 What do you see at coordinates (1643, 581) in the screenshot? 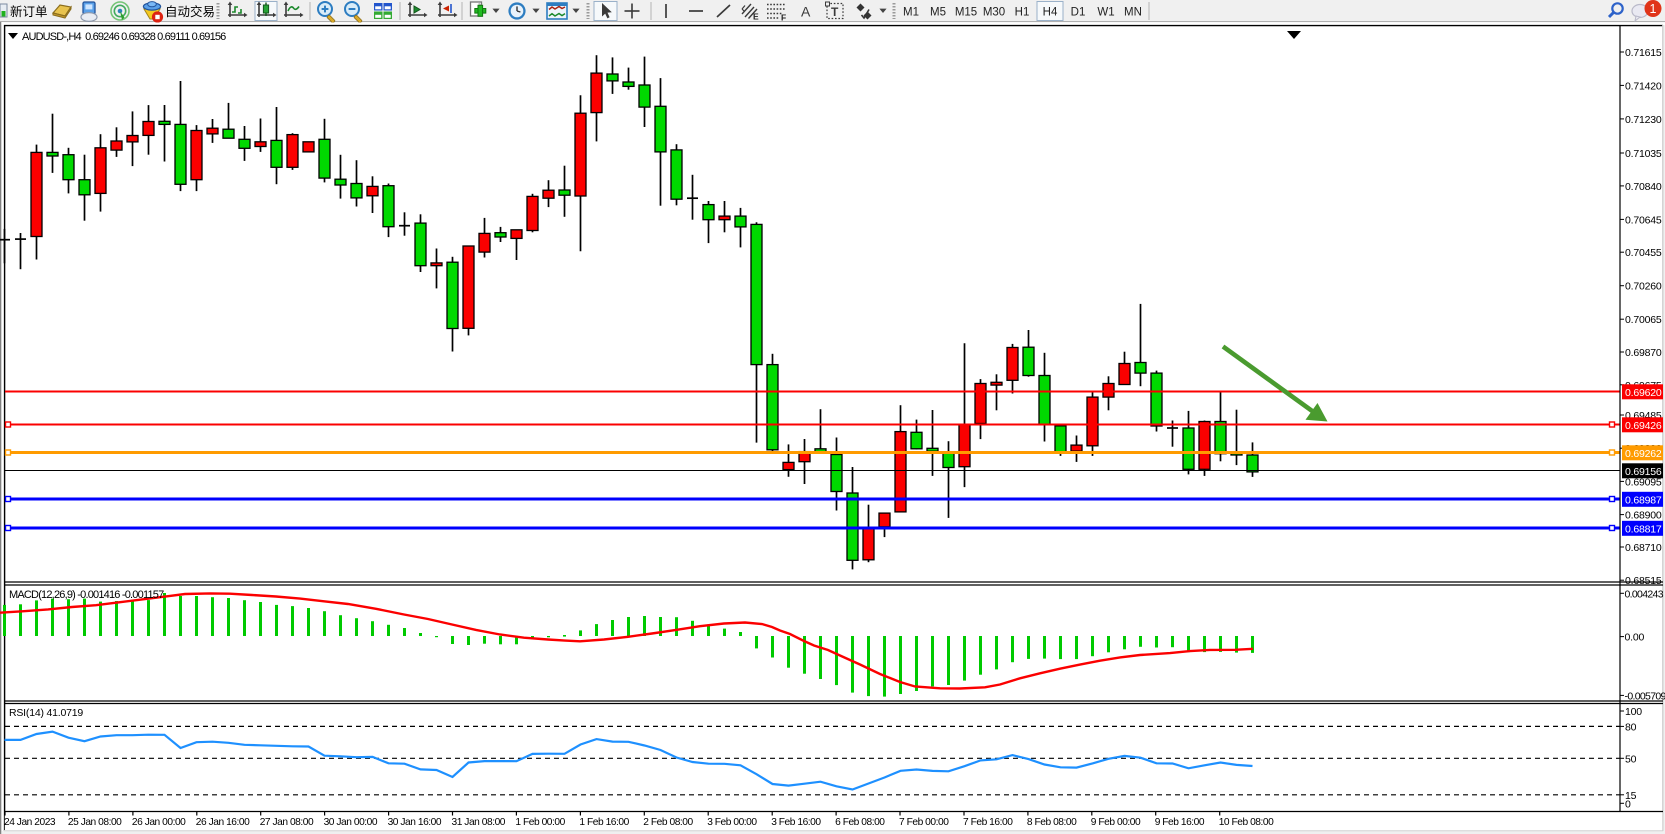
I see `svg-text: 0.68515` at bounding box center [1643, 581].